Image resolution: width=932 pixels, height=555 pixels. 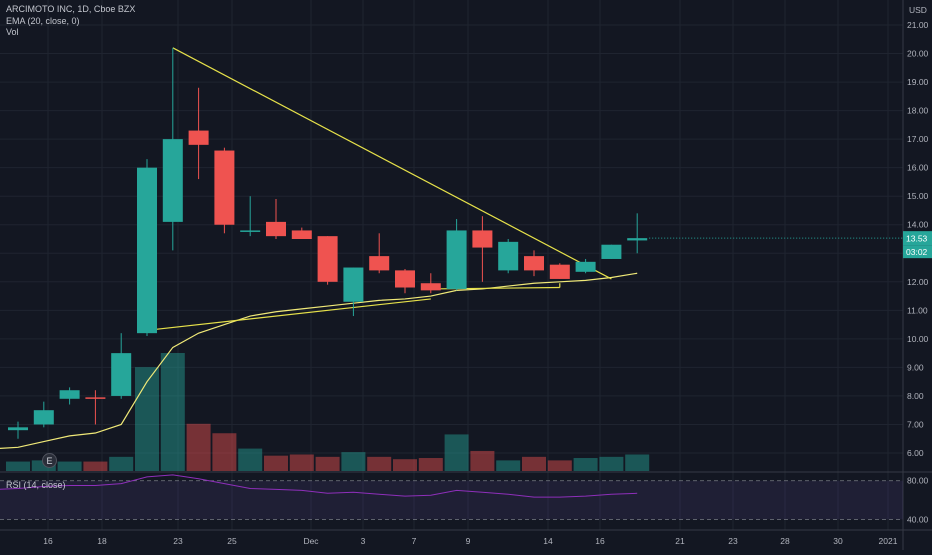 What do you see at coordinates (918, 481) in the screenshot?
I see `rsi-axis-label: 80.00` at bounding box center [918, 481].